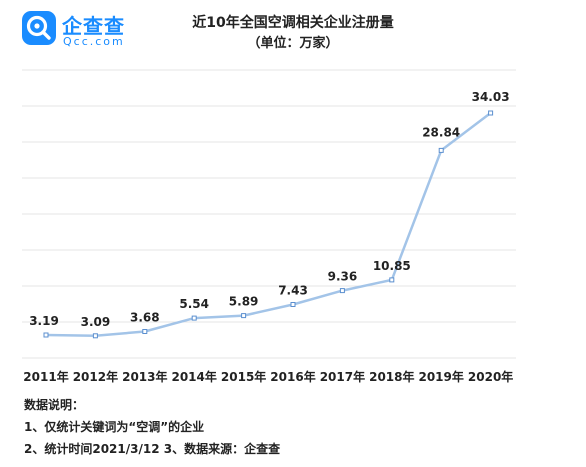  What do you see at coordinates (491, 97) in the screenshot?
I see `data-label-9: 34.03` at bounding box center [491, 97].